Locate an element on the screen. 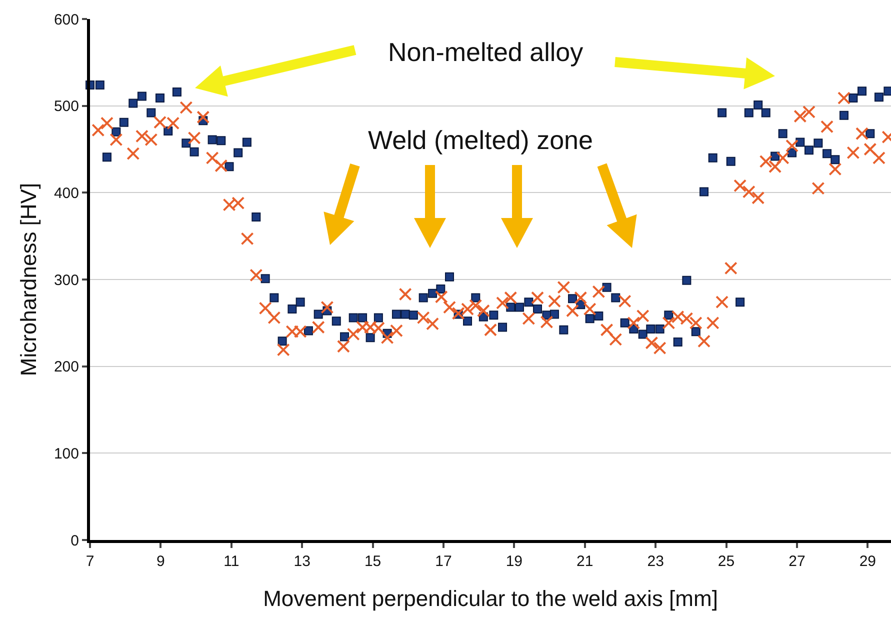 The image size is (891, 619). x-tick-label: 25 is located at coordinates (726, 561).